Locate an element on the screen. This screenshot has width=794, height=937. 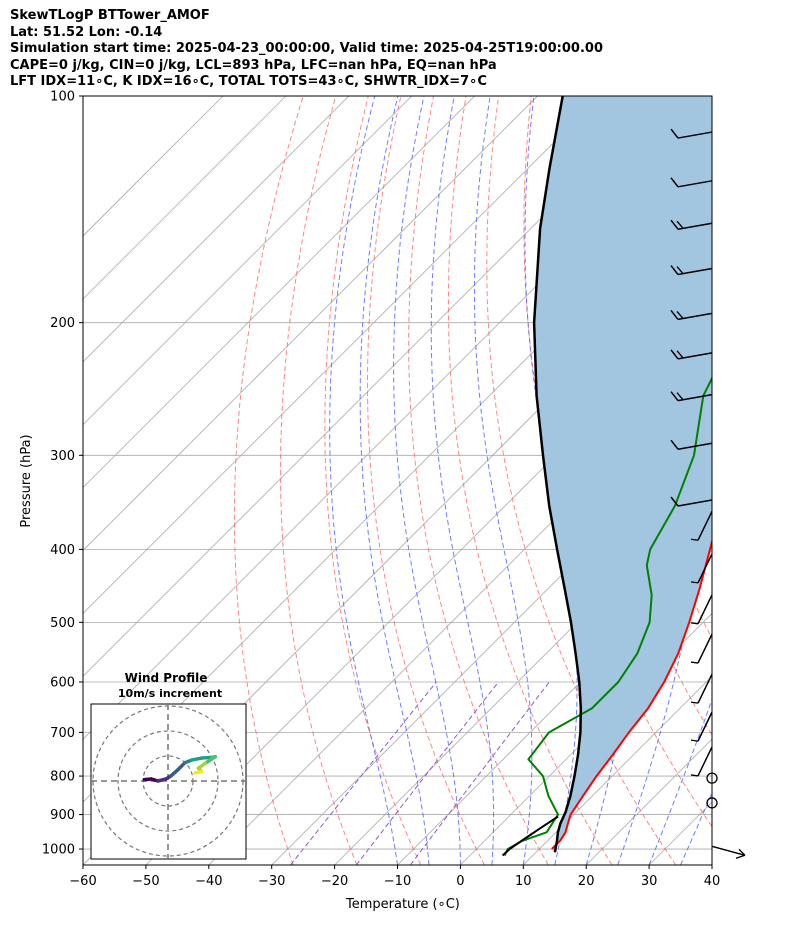
parcel-path-line is located at coordinates (557, 474).